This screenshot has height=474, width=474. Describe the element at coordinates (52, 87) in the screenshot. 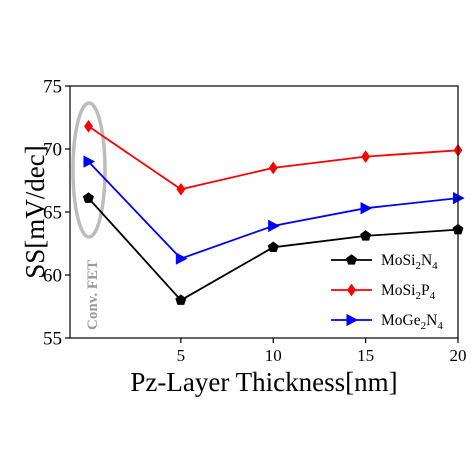

I see `y-tick-label-75: 75` at that location.